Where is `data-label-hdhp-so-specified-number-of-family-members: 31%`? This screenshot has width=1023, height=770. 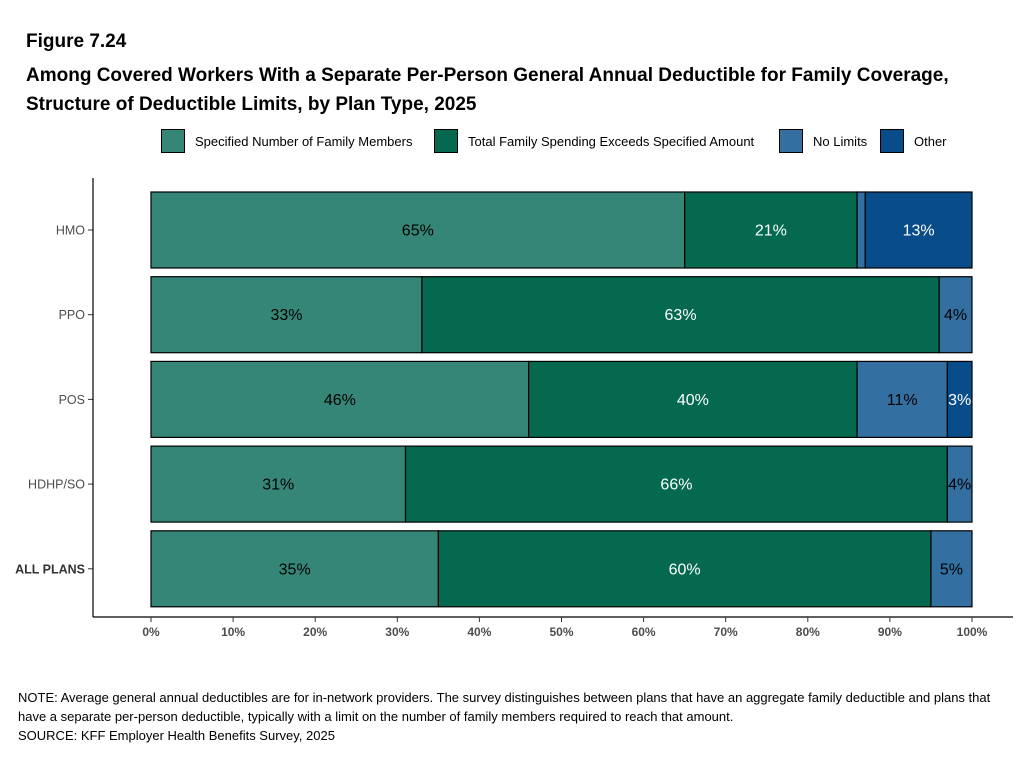 data-label-hdhp-so-specified-number-of-family-members: 31% is located at coordinates (278, 485).